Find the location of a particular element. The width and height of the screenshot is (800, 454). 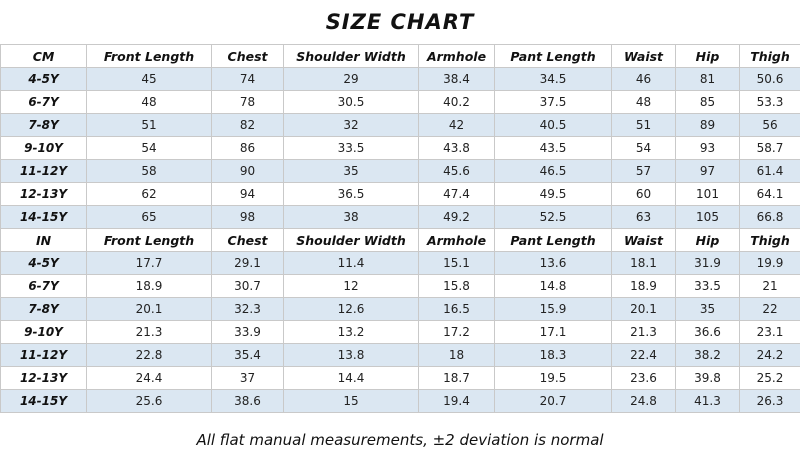

in-measurement-cell: 21.3 is located at coordinates (643, 332).